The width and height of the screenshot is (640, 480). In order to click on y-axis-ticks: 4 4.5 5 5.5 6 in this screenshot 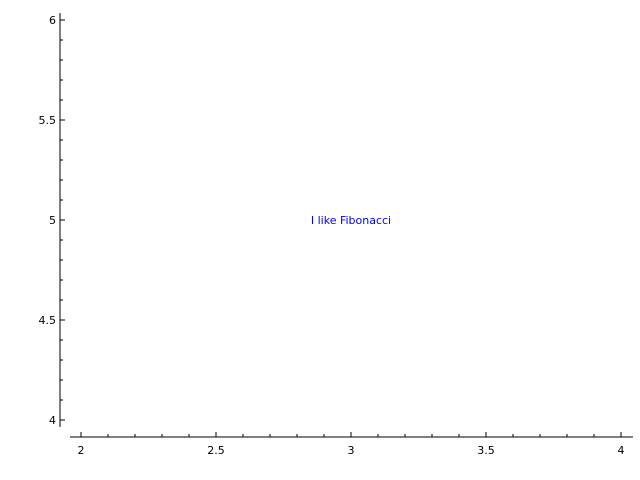, I will do `click(52, 220)`.